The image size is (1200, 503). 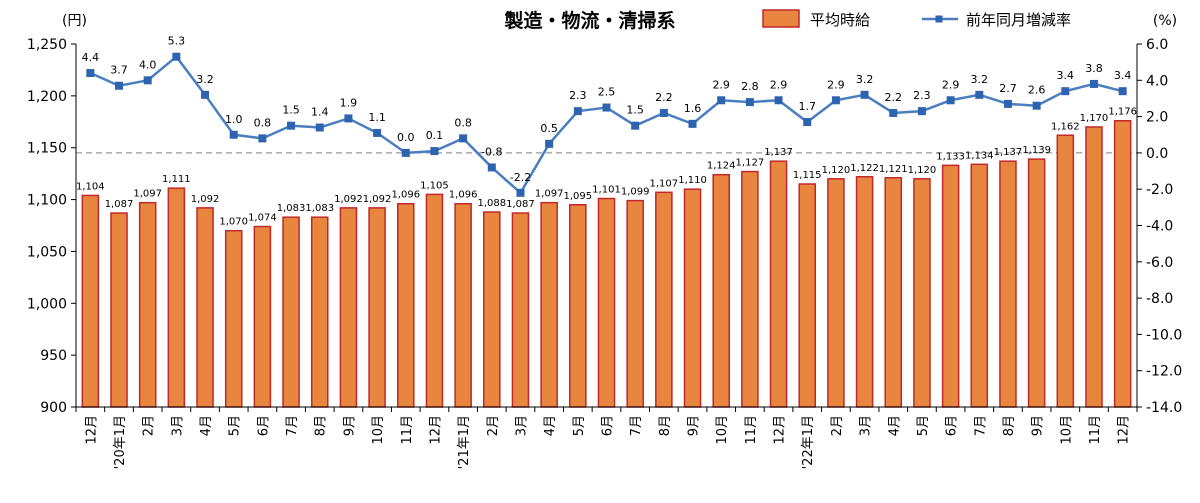 I want to click on bar-value-label: 1,097, so click(x=147, y=194).